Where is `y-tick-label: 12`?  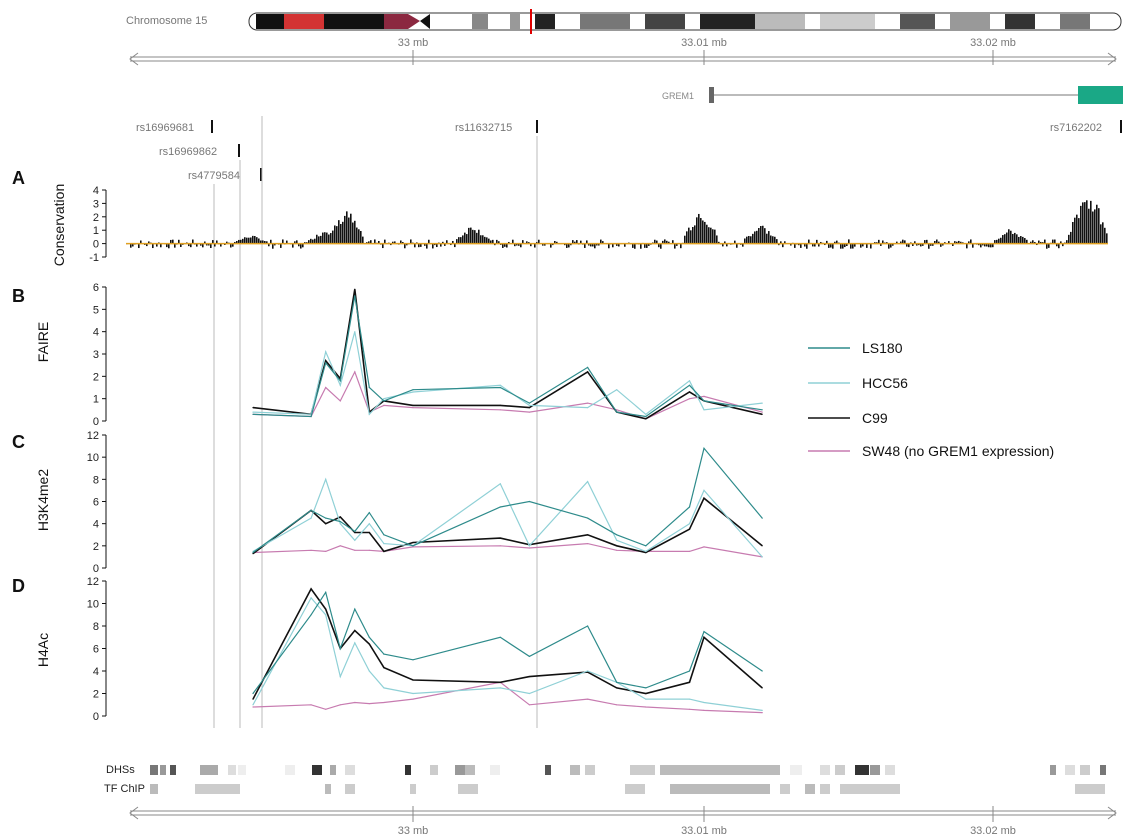
y-tick-label: 12 is located at coordinates (93, 582).